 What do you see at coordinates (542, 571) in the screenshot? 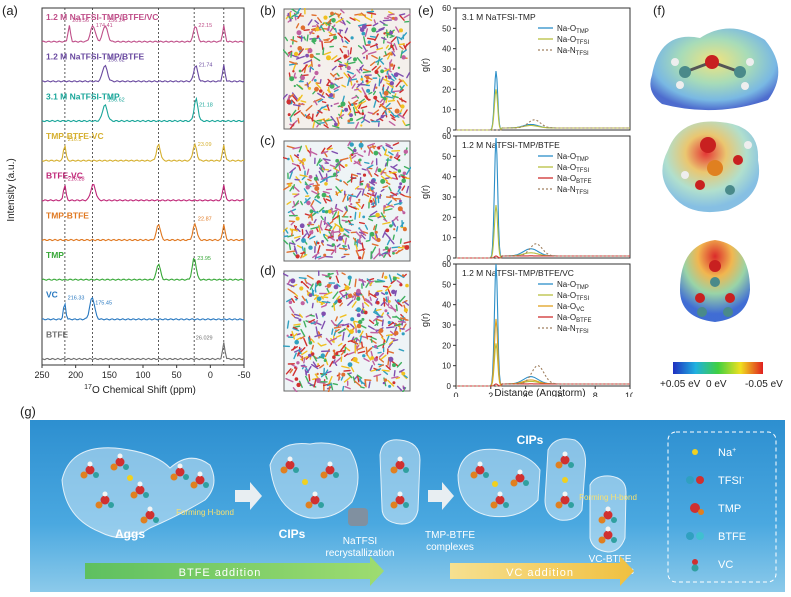
I see `vc-addition-arrow` at bounding box center [542, 571].